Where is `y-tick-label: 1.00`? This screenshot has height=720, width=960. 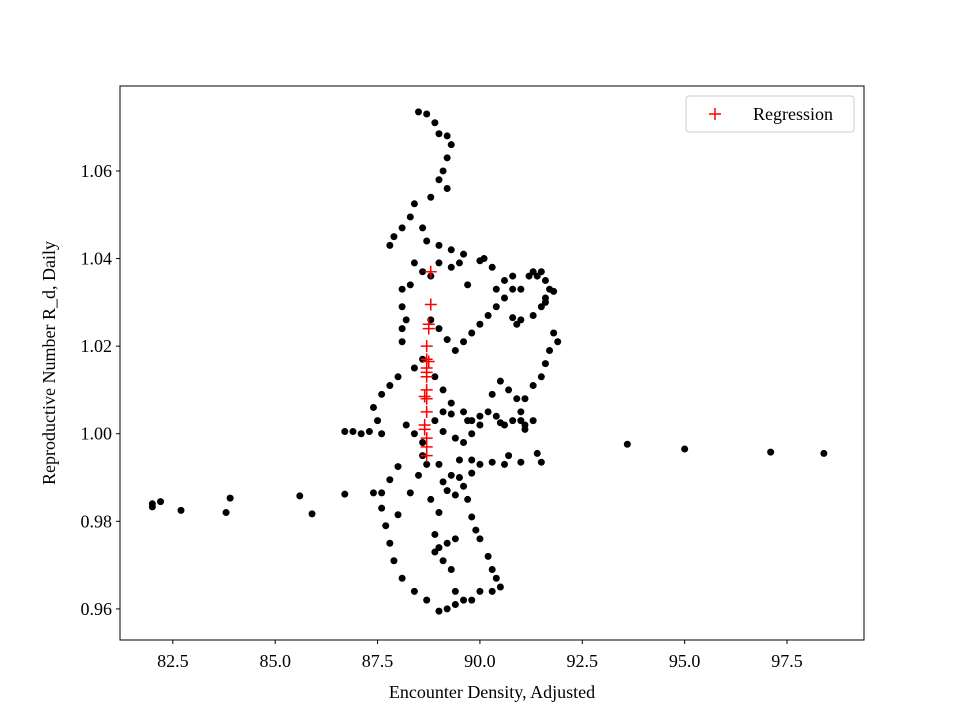
y-tick-label: 1.00 is located at coordinates (97, 434).